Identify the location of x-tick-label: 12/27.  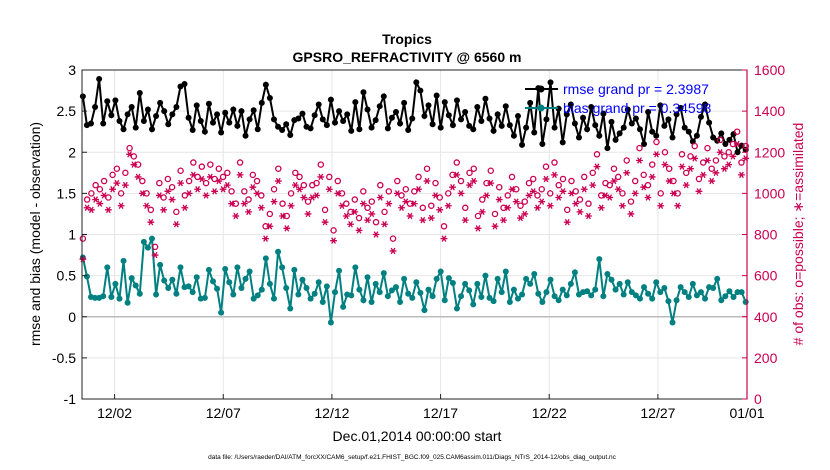
(657, 413).